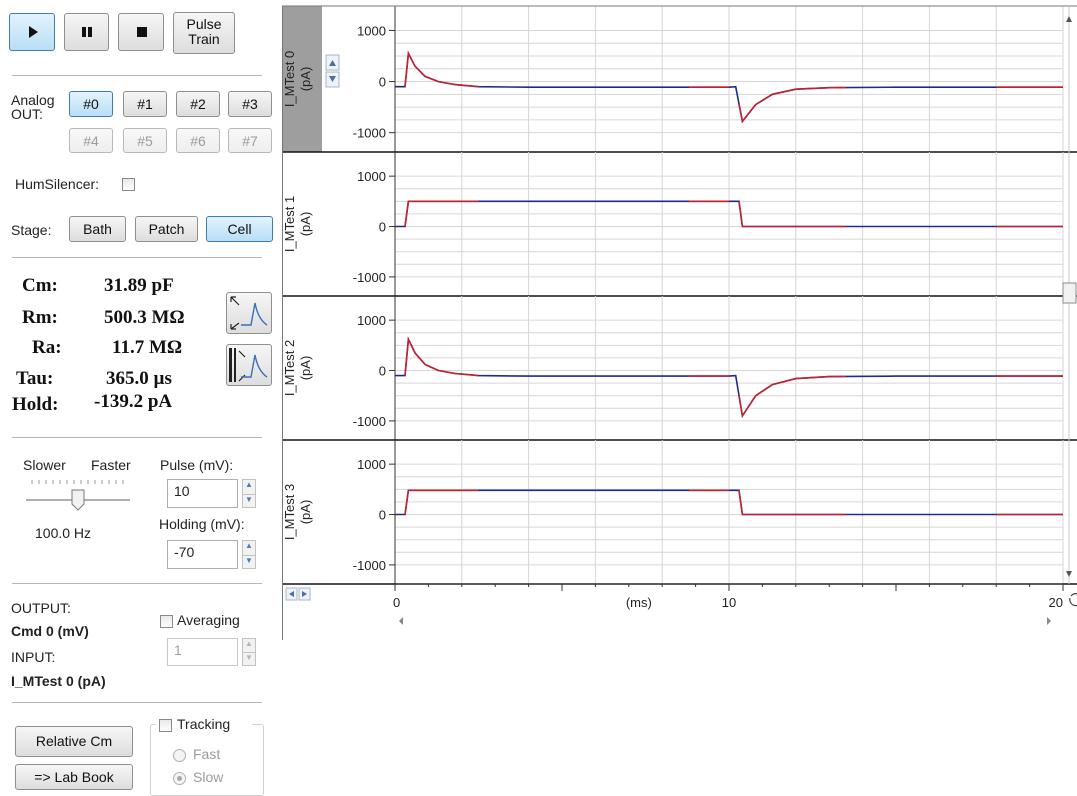 This screenshot has width=1077, height=796. What do you see at coordinates (139, 378) in the screenshot?
I see `tau-value: 365.0 µs` at bounding box center [139, 378].